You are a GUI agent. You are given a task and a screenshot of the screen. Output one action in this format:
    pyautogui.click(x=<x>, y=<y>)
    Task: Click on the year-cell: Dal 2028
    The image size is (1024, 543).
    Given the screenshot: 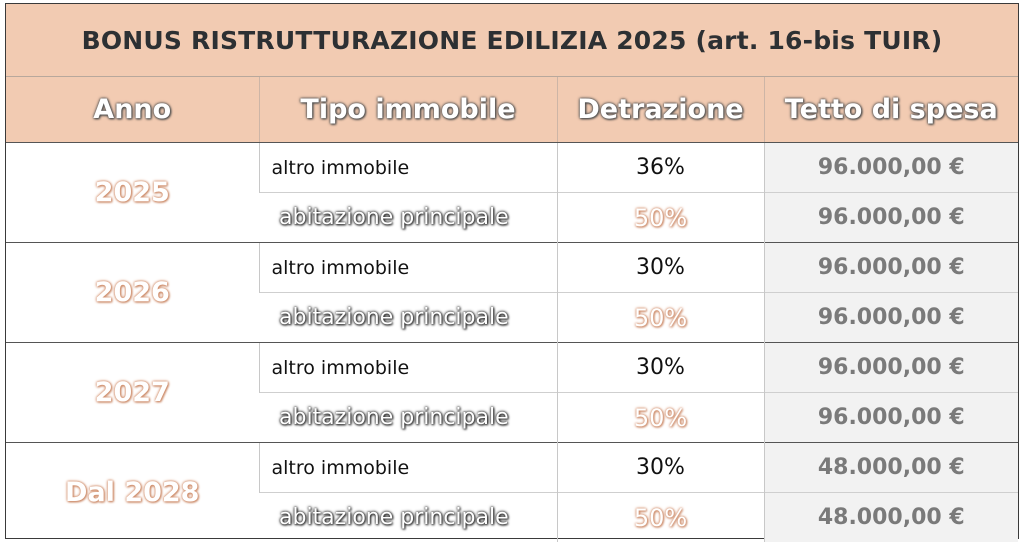 What is the action you would take?
    pyautogui.click(x=132, y=492)
    